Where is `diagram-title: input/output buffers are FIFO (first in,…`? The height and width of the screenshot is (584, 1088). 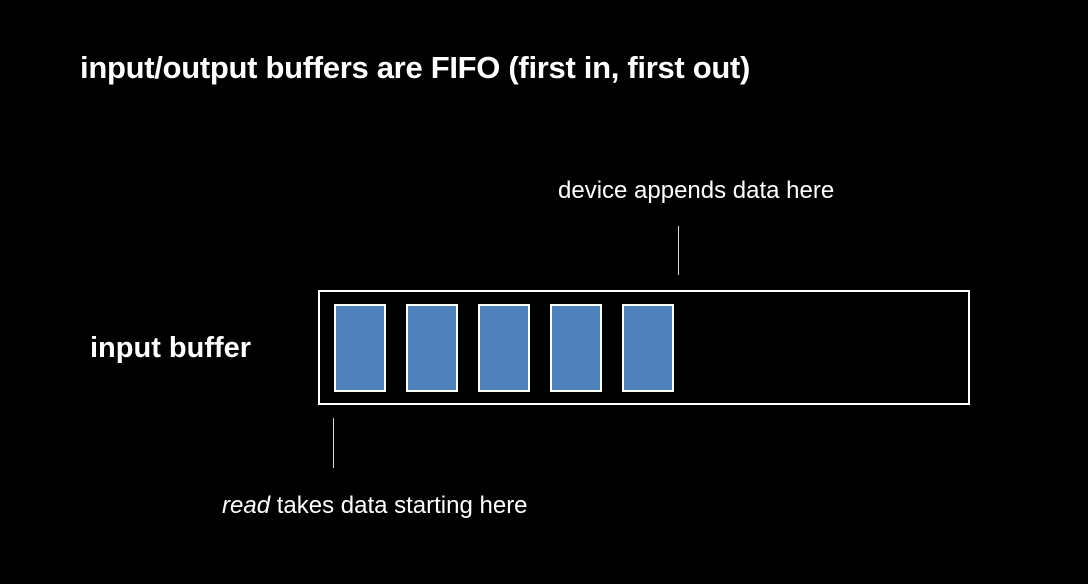 diagram-title: input/output buffers are FIFO (first in,… is located at coordinates (415, 67).